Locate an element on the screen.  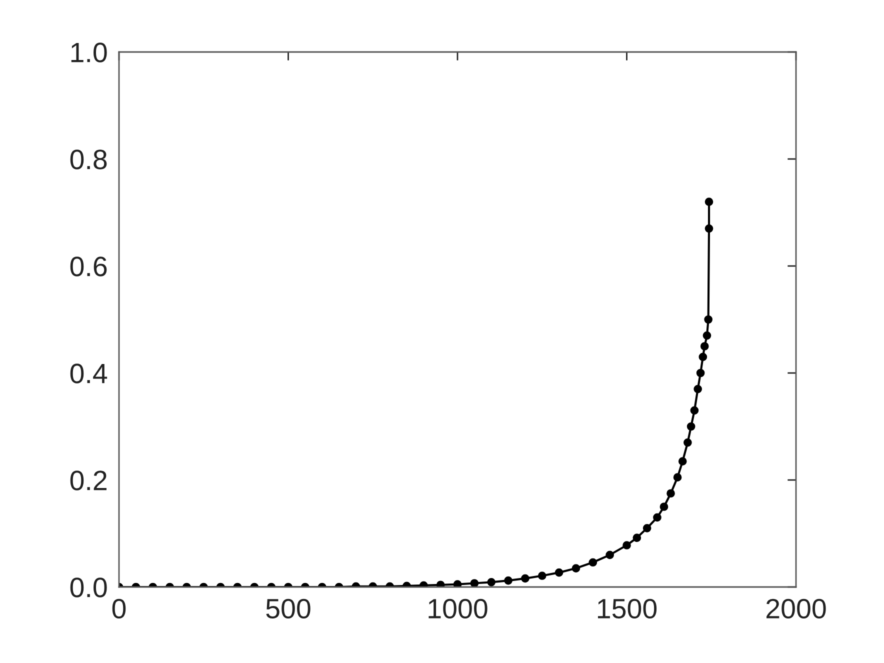
y-tick-label: 0.0 is located at coordinates (88, 588).